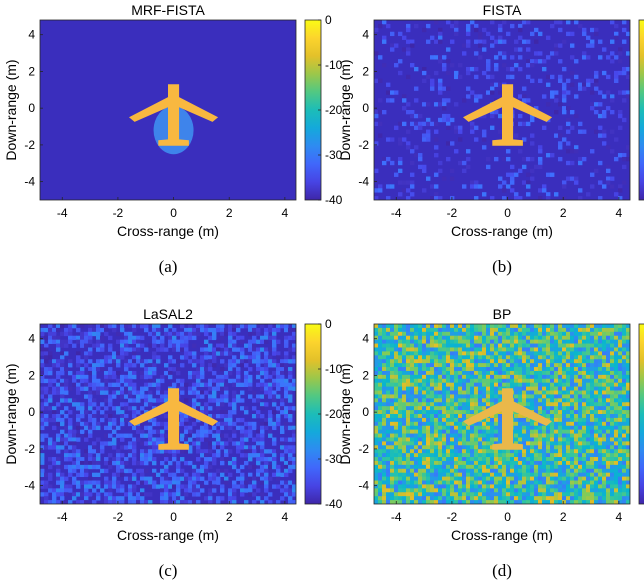 The image size is (644, 584). I want to click on panel-title: LaSAL2, so click(168, 314).